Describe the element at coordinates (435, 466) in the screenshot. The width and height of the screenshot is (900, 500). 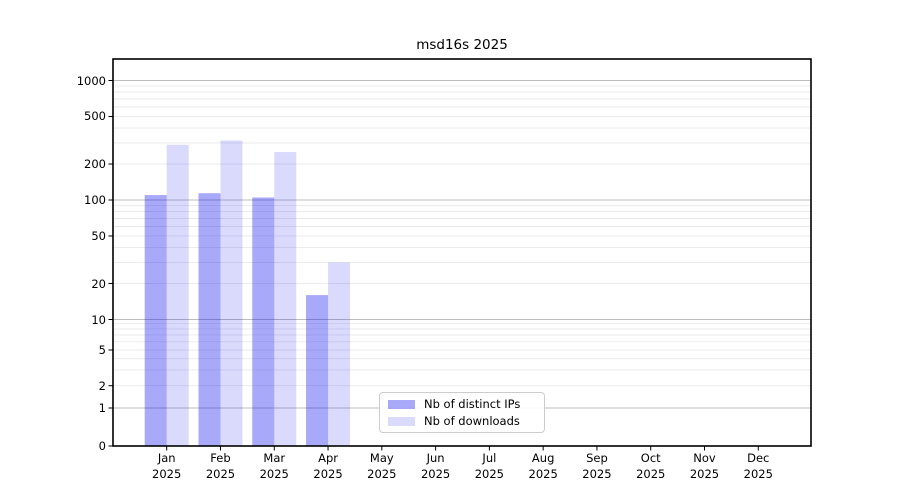
I see `x-tick-label: Jun 2025` at that location.